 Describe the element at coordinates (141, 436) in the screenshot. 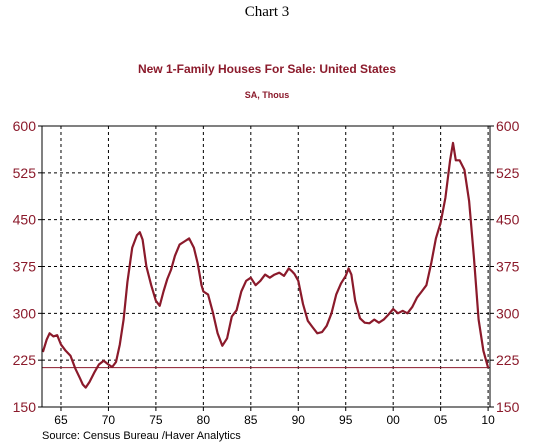

I see `source-note: Source: Census Bureau /Haver Analytics` at that location.